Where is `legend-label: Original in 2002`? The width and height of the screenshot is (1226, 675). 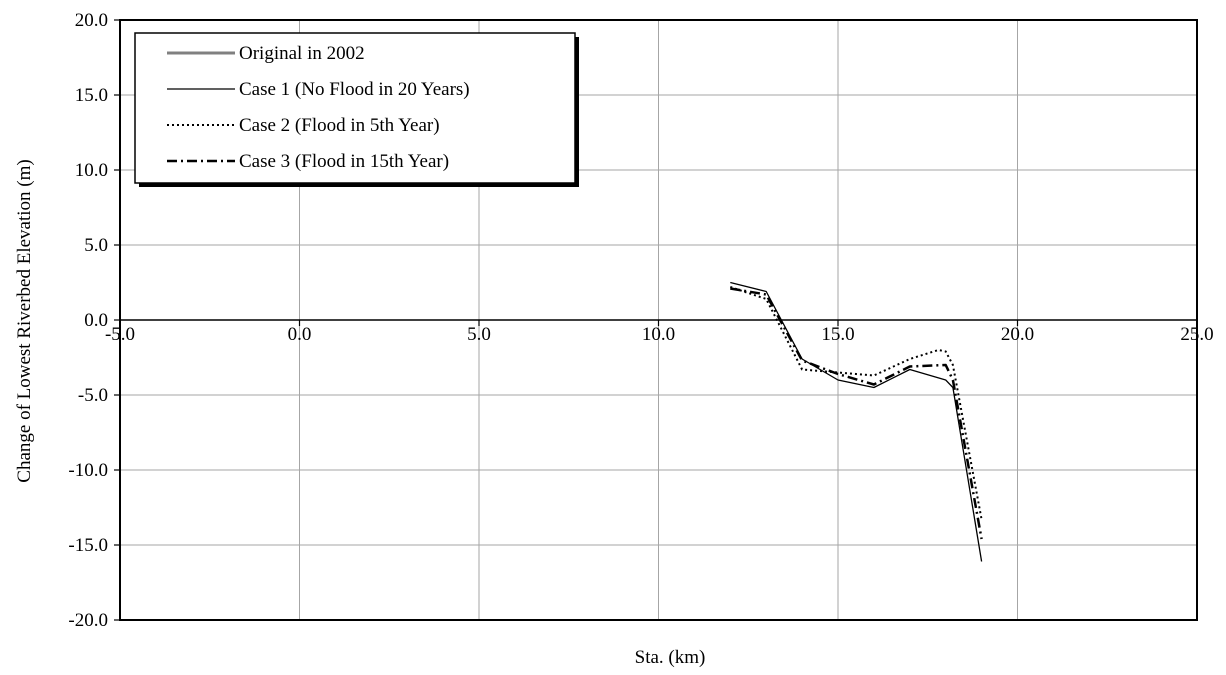
legend-label: Original in 2002 is located at coordinates (302, 53).